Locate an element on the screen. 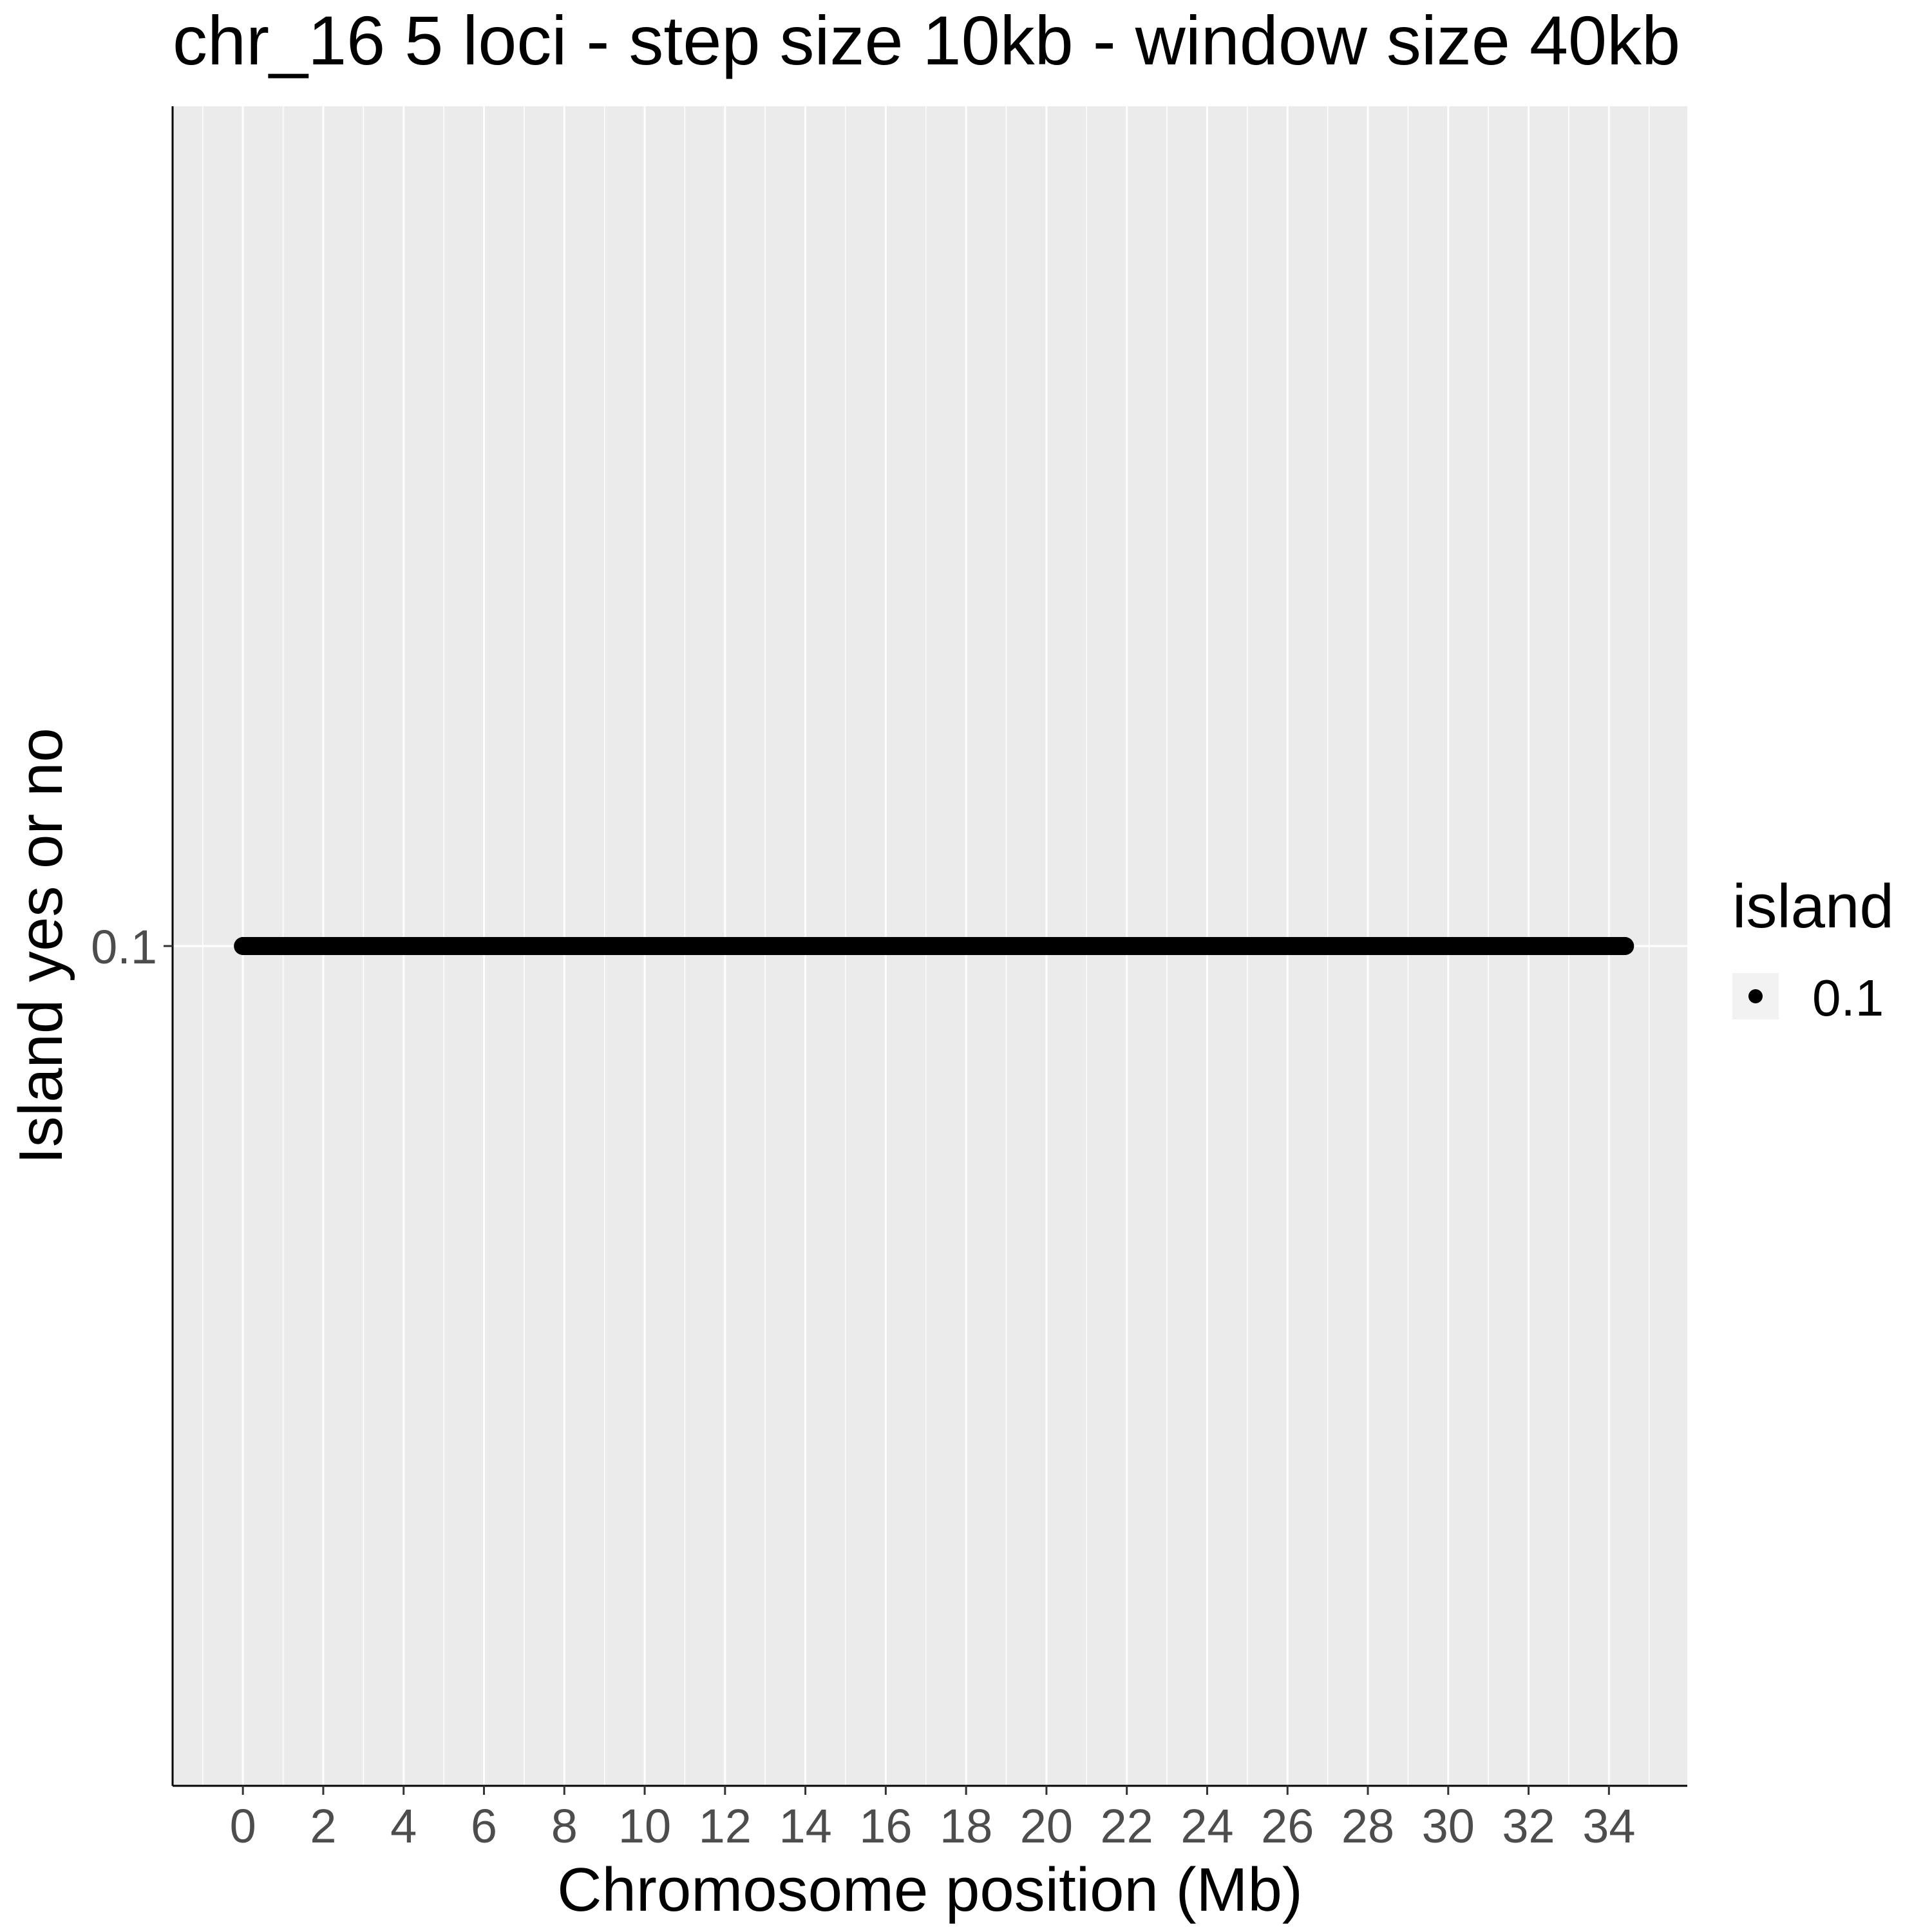  x-tick-label: 4 is located at coordinates (403, 1826).